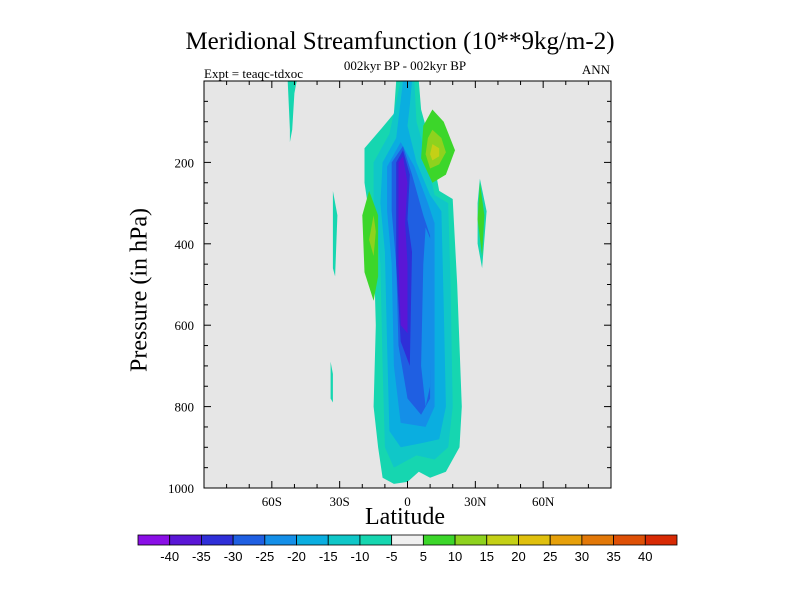  Describe the element at coordinates (582, 556) in the screenshot. I see `colorbar-label: 30` at that location.